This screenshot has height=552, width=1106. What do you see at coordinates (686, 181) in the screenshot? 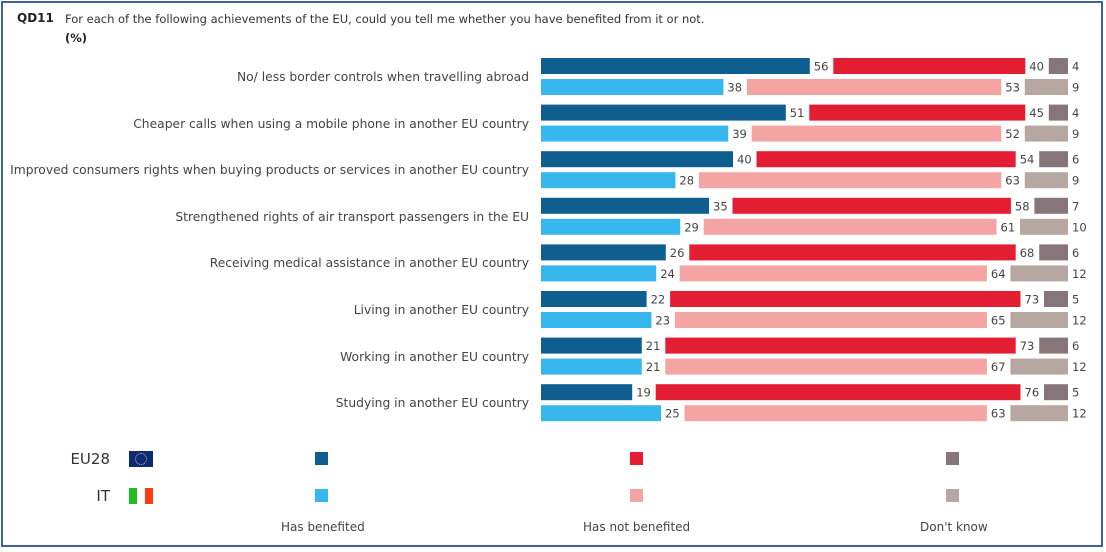
I see `data-label: 28` at bounding box center [686, 181].